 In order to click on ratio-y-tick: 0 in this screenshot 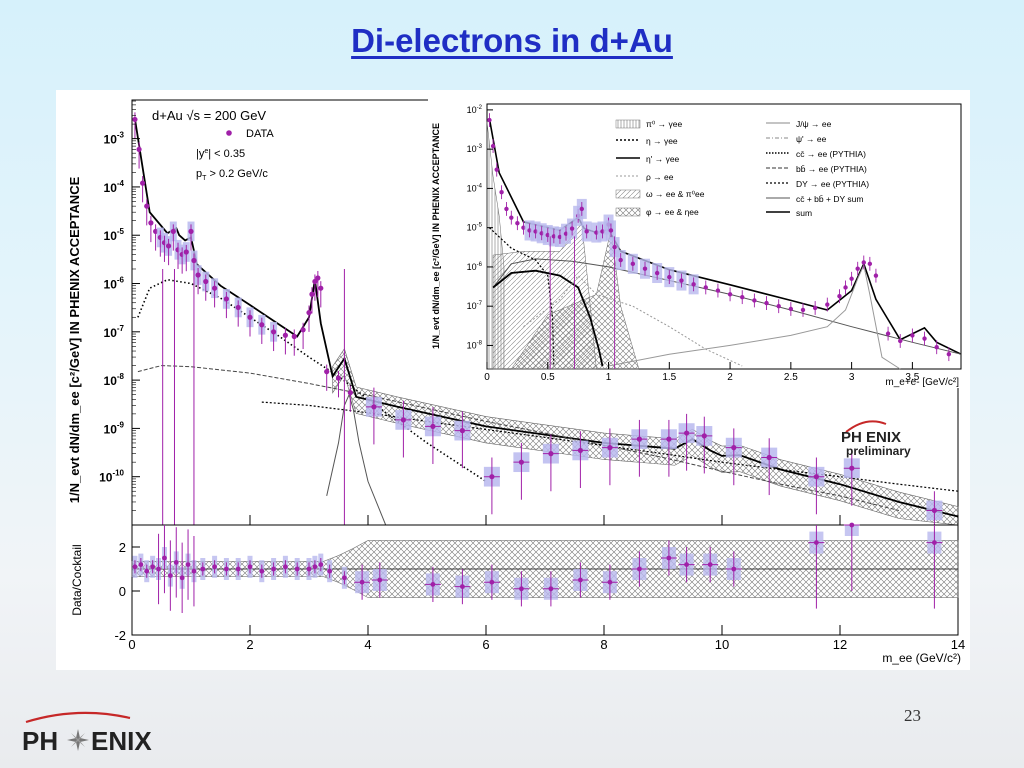, I will do `click(129, 591)`.